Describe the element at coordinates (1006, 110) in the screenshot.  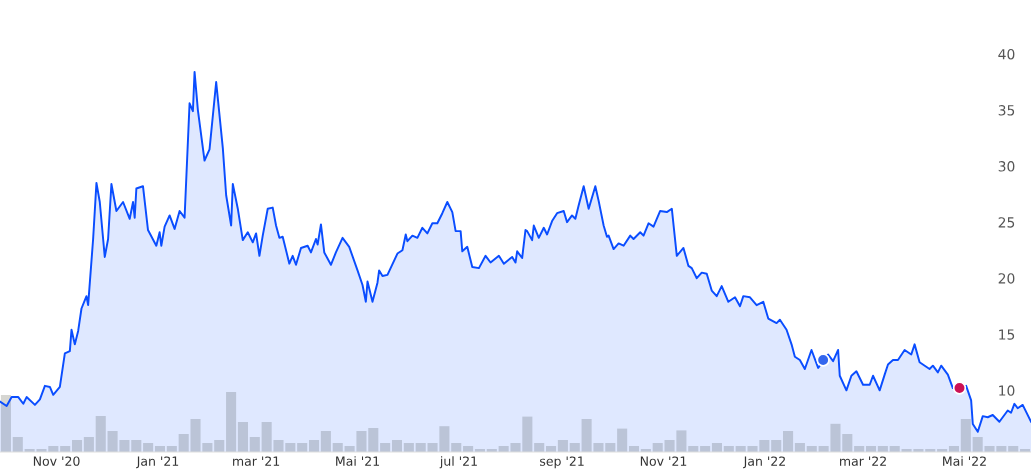
I see `y-tick-label: 35` at that location.